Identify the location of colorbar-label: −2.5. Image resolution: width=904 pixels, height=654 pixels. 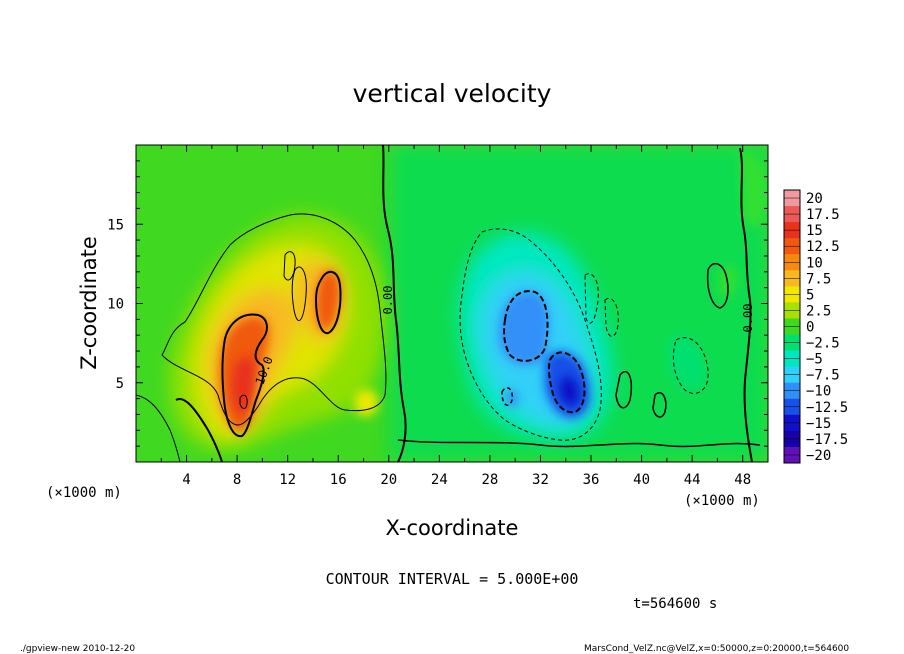
(823, 344).